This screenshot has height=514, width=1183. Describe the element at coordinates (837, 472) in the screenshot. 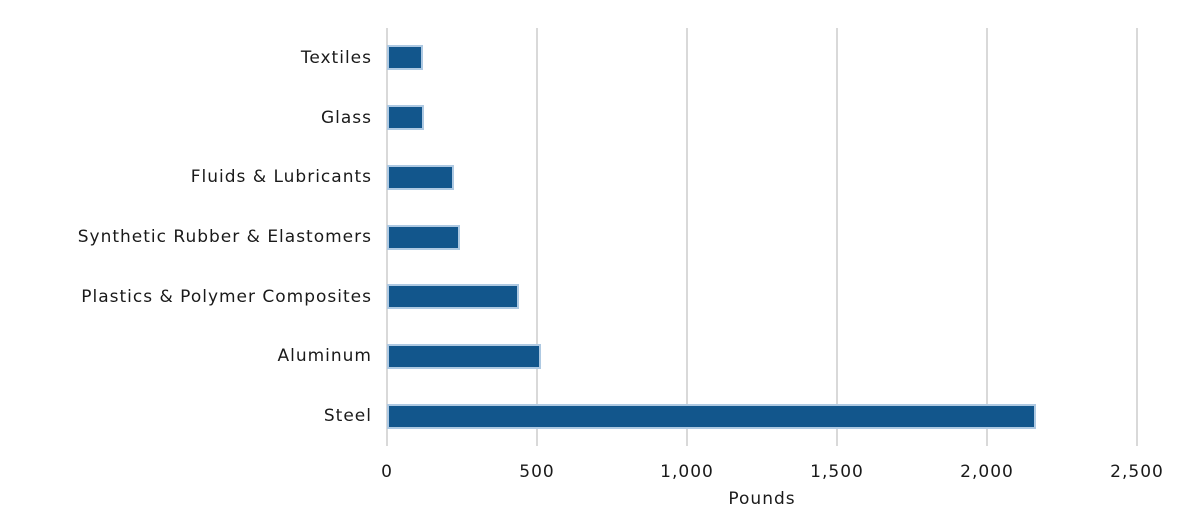

I see `x-tick-label: 1,500` at that location.